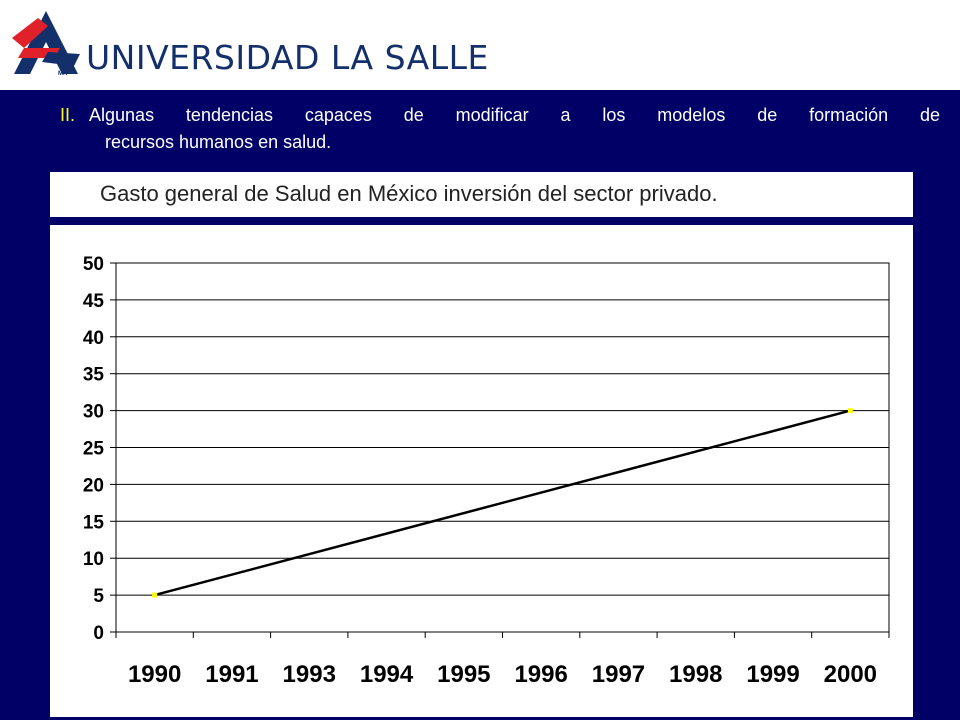 The width and height of the screenshot is (960, 720). I want to click on header: MR UNIVERSIDAD LA SALLE, so click(480, 45).